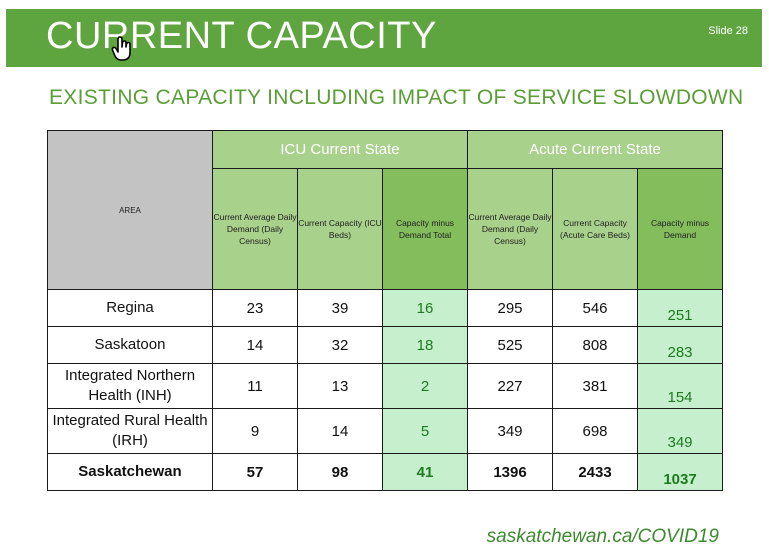 The height and width of the screenshot is (559, 769). Describe the element at coordinates (680, 386) in the screenshot. I see `diff-cell: 154` at that location.